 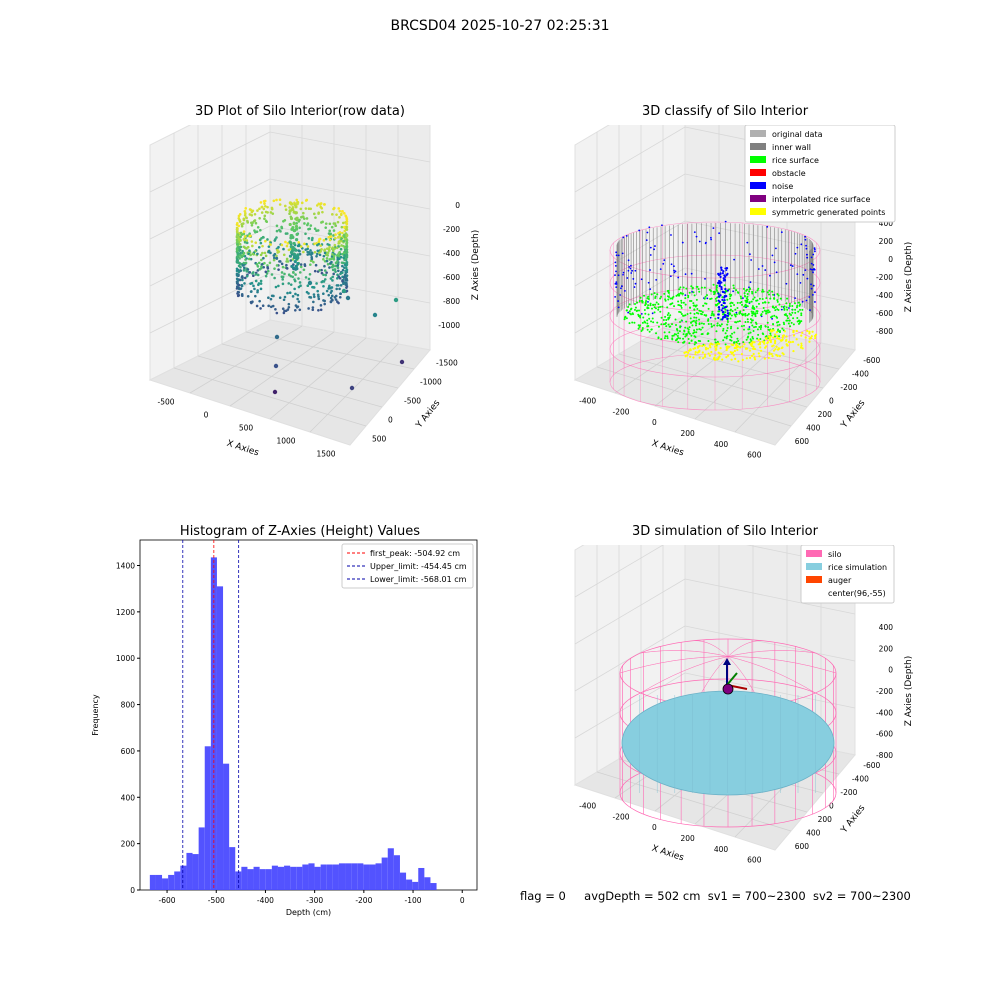 What do you see at coordinates (167, 900) in the screenshot?
I see `x-tick-label: -600` at bounding box center [167, 900].